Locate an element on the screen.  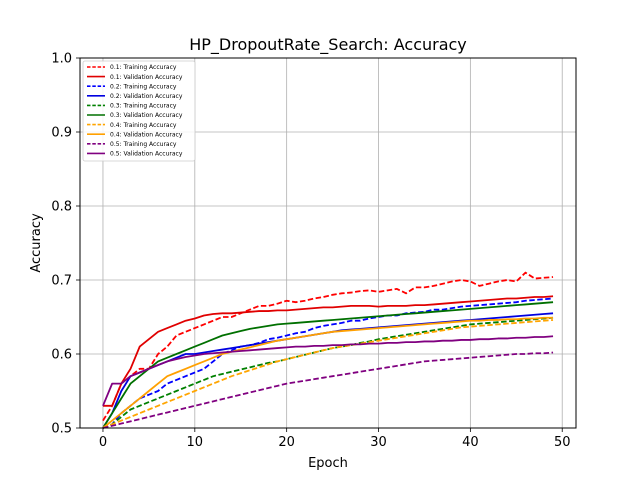
x-tick-label: 50 is located at coordinates (562, 442).